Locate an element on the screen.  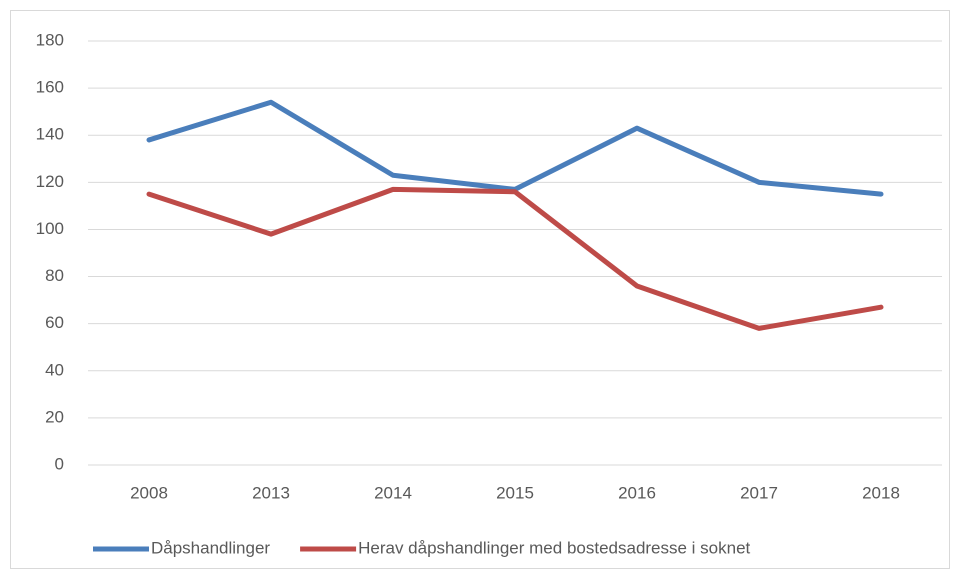
y-tick-label: 20 is located at coordinates (54, 416).